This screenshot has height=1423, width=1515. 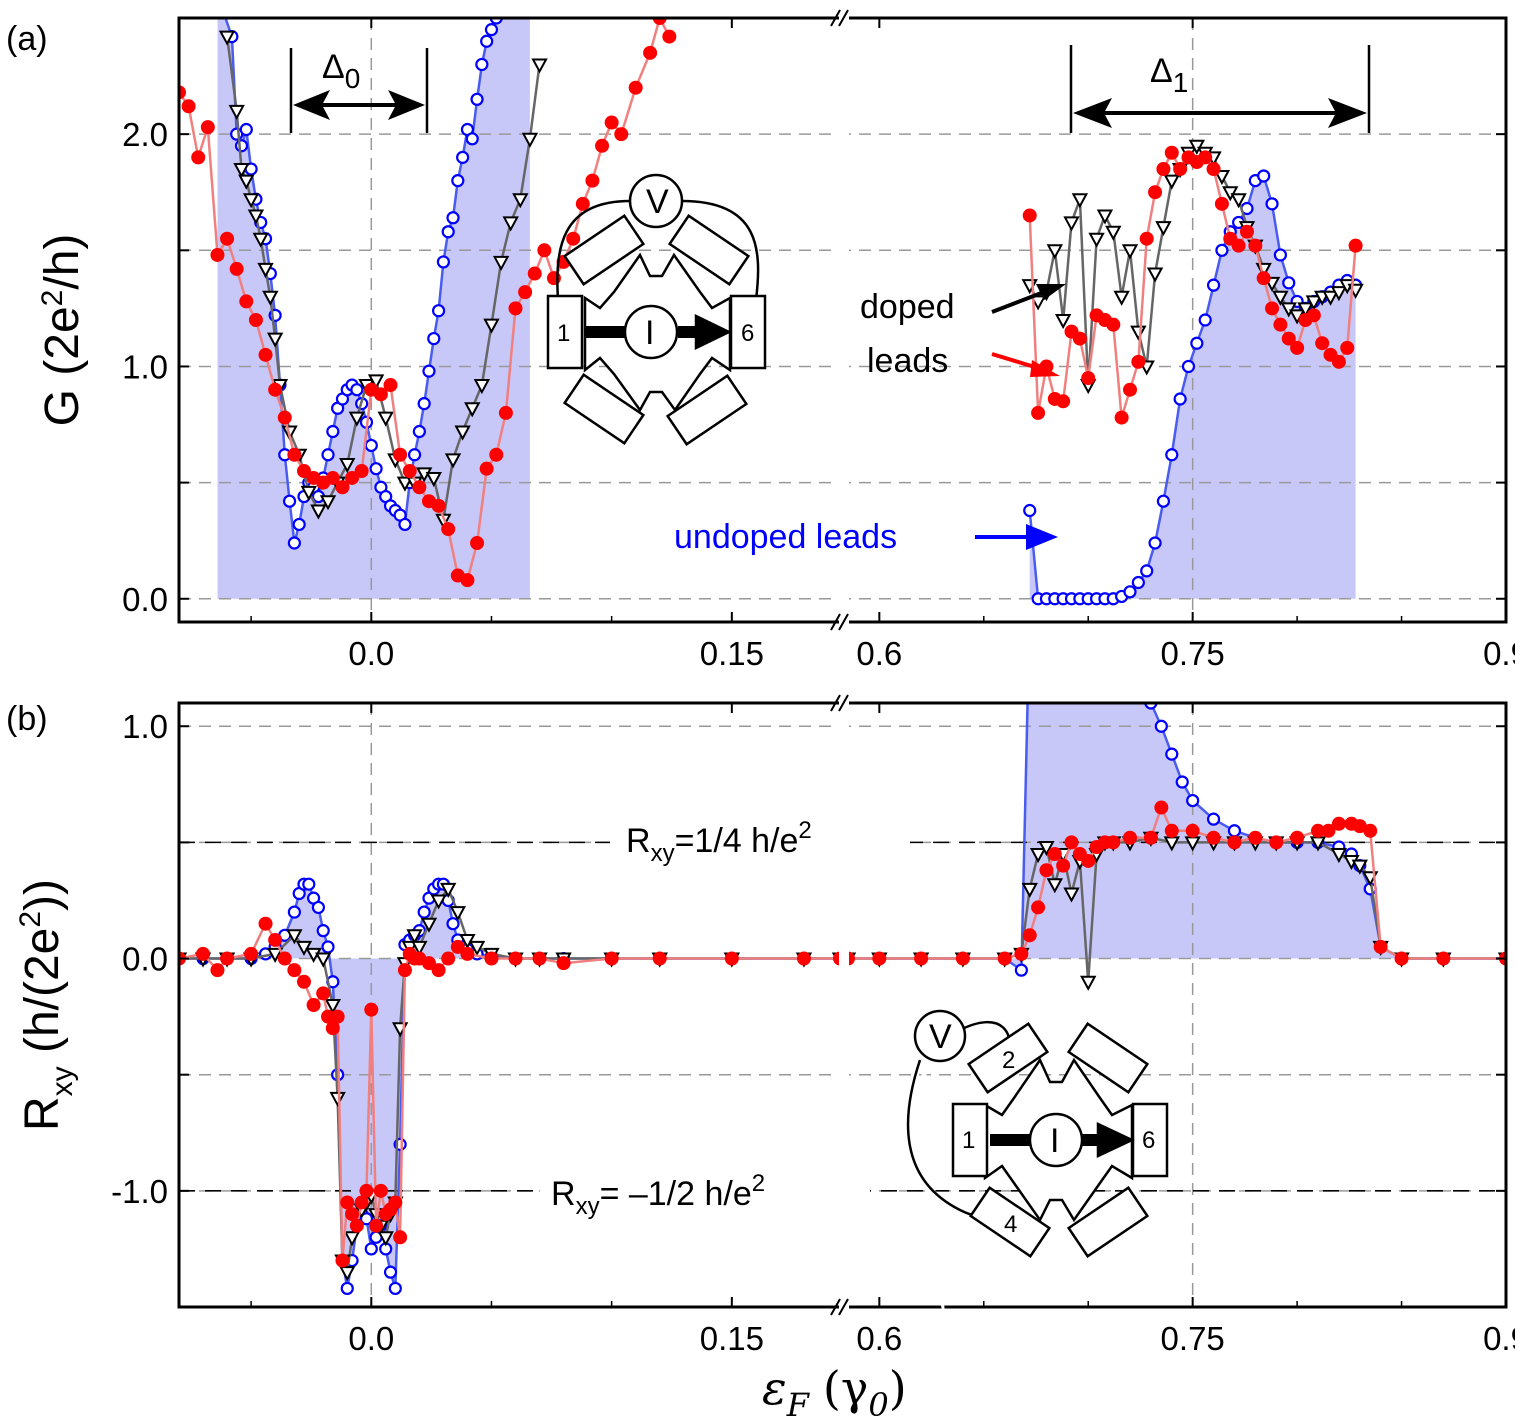 I want to click on inset-a-lead-bottom-left, so click(x=604, y=409).